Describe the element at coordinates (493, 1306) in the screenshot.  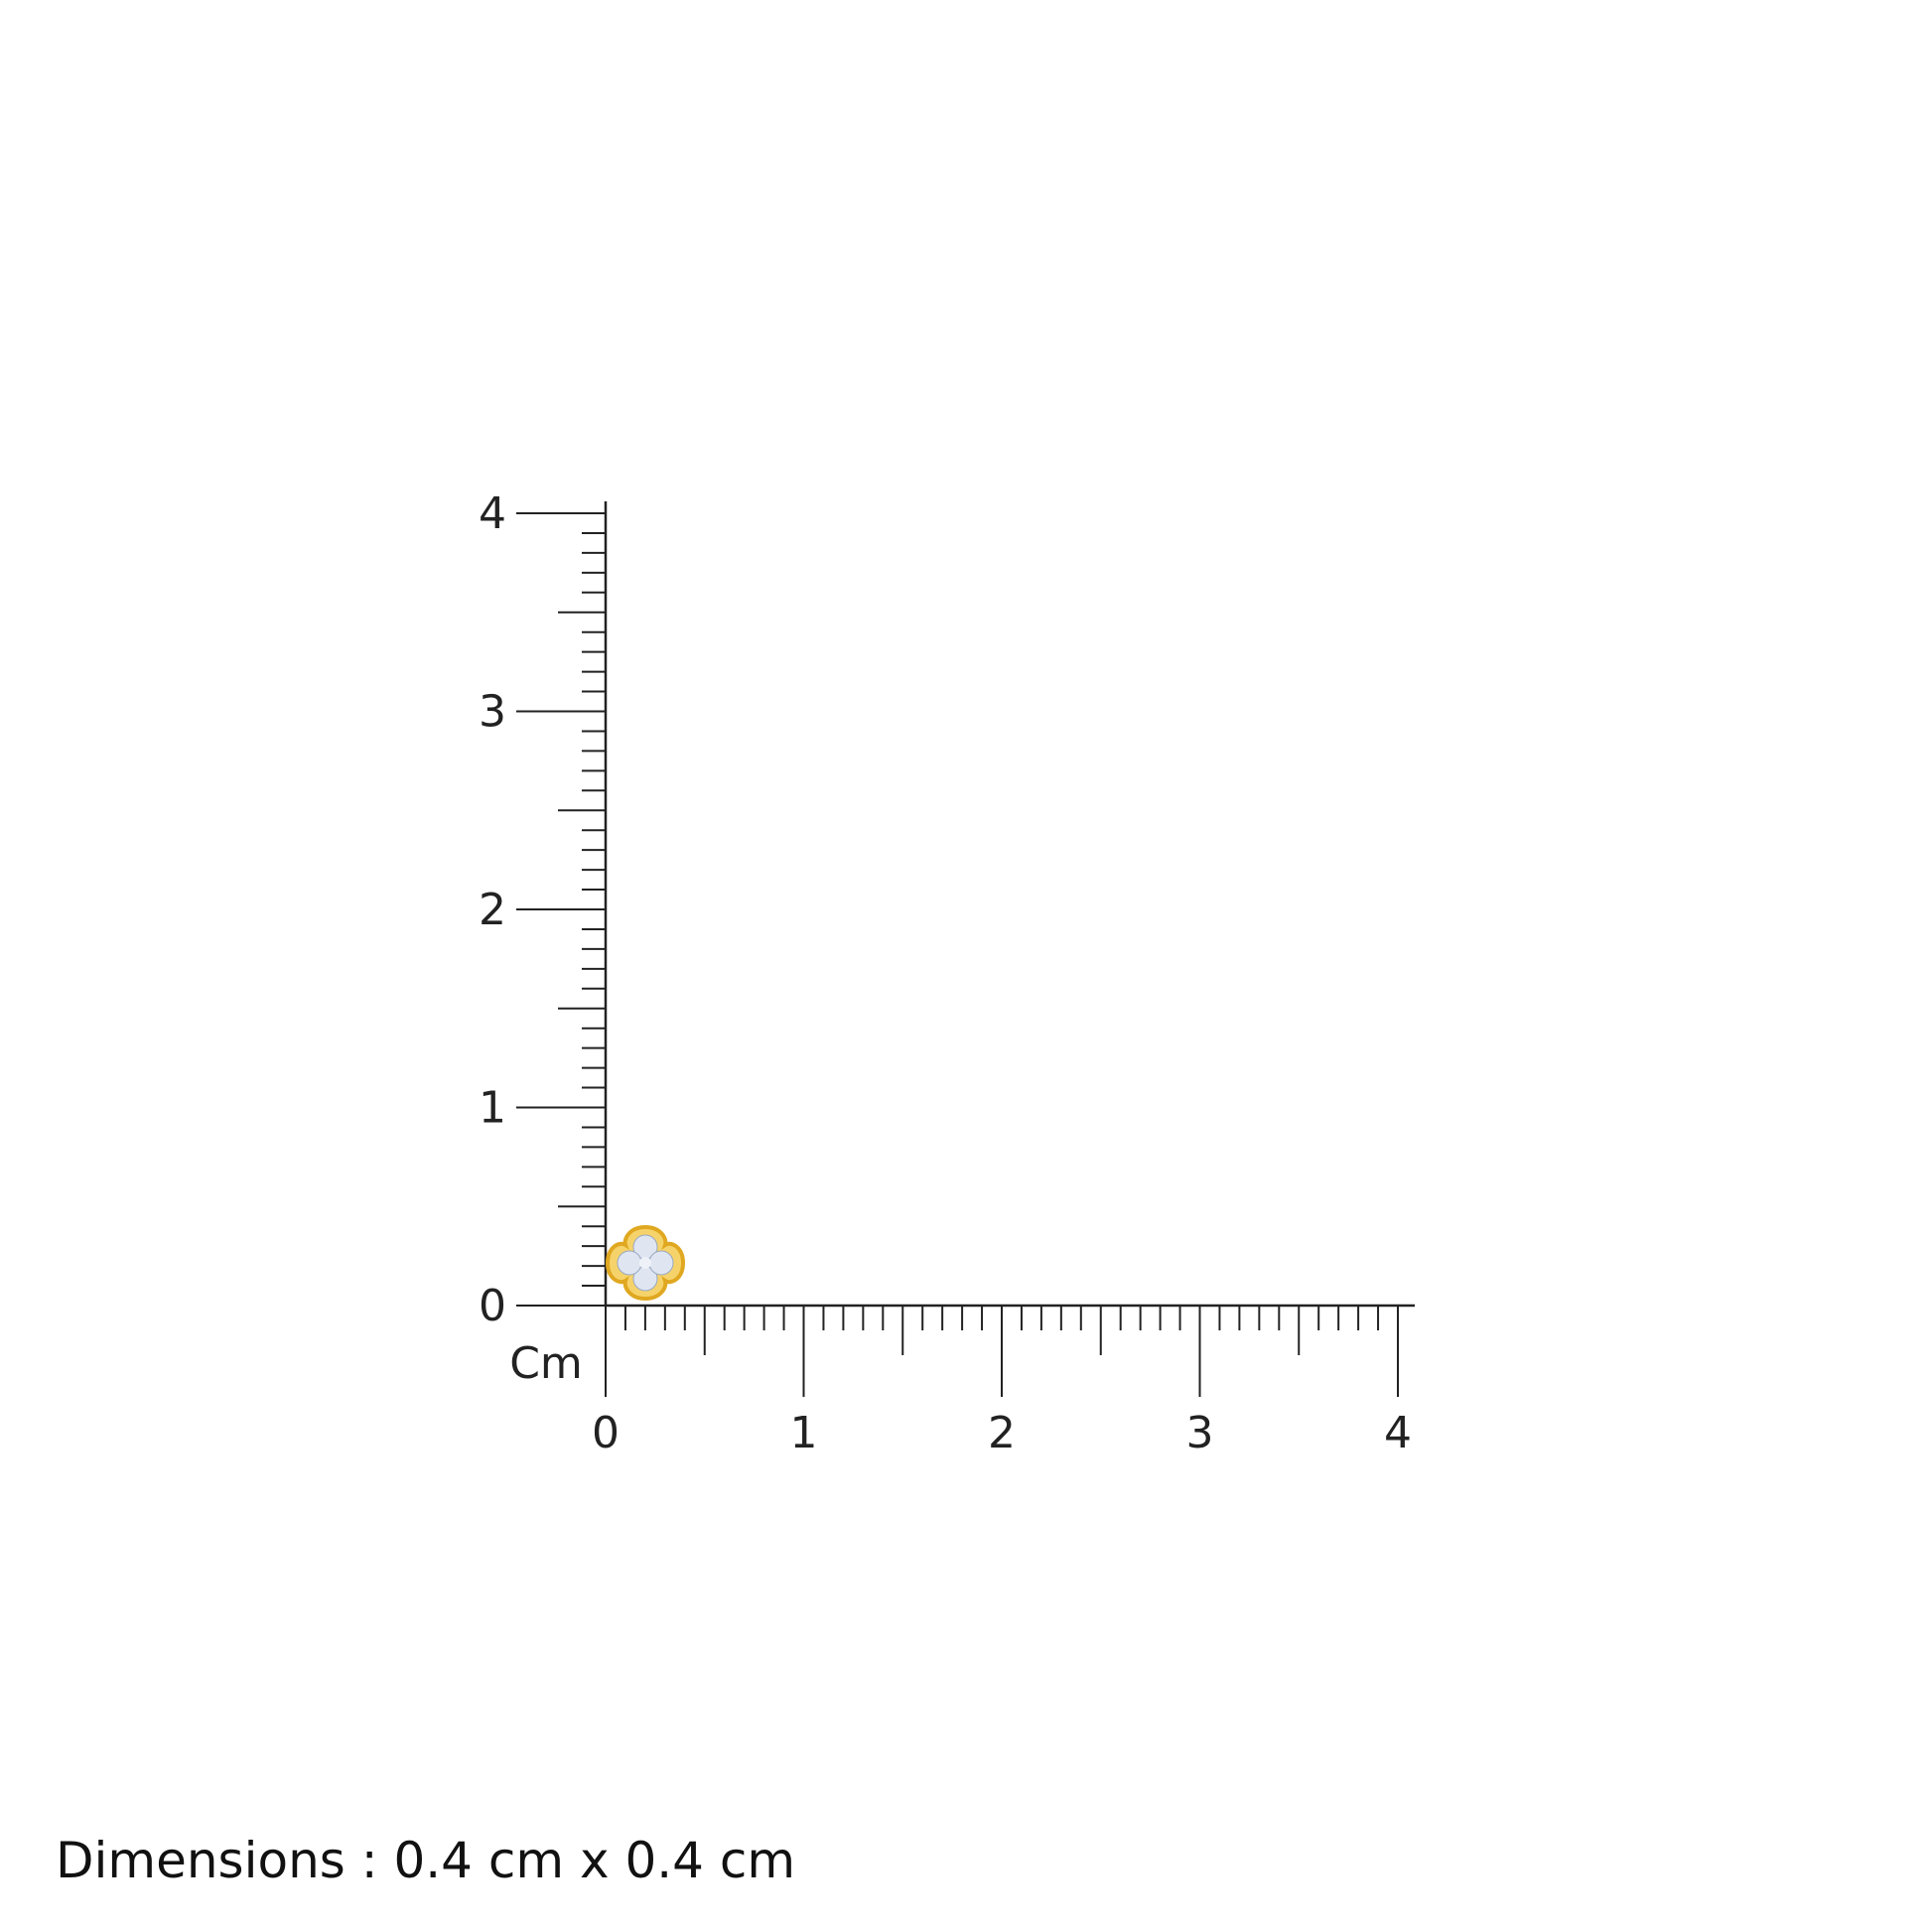
I see `y-tick-label: 0` at that location.